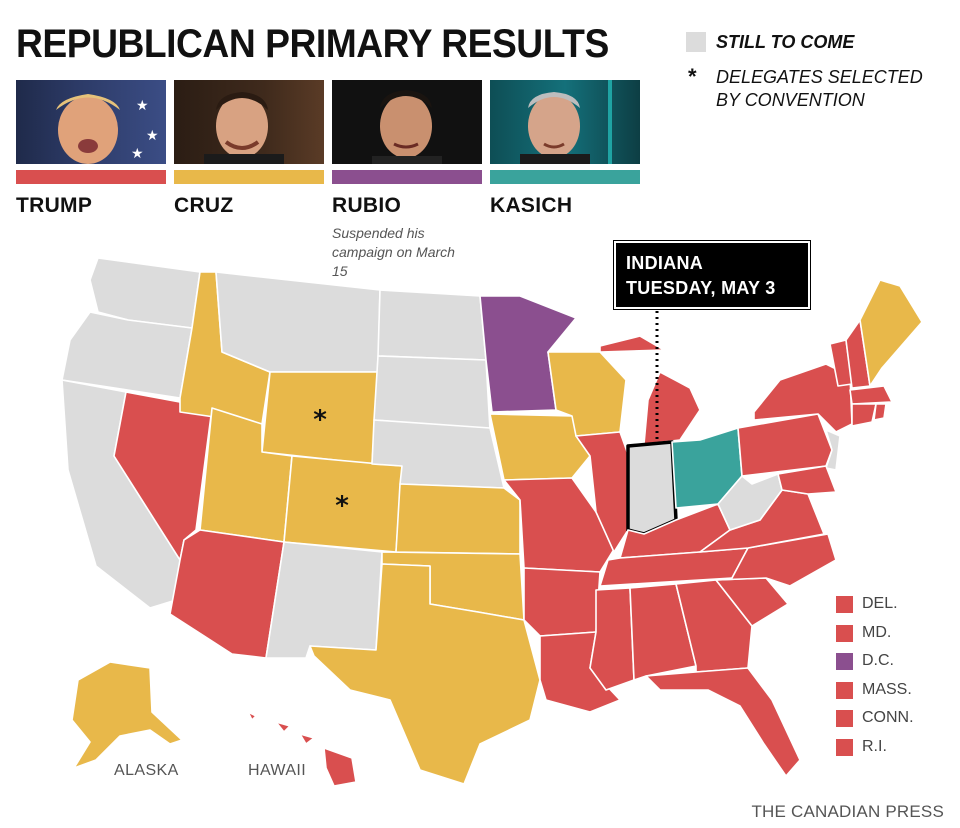 This screenshot has width=960, height=828. I want to click on candidate-cruz: CRUZ, so click(249, 149).